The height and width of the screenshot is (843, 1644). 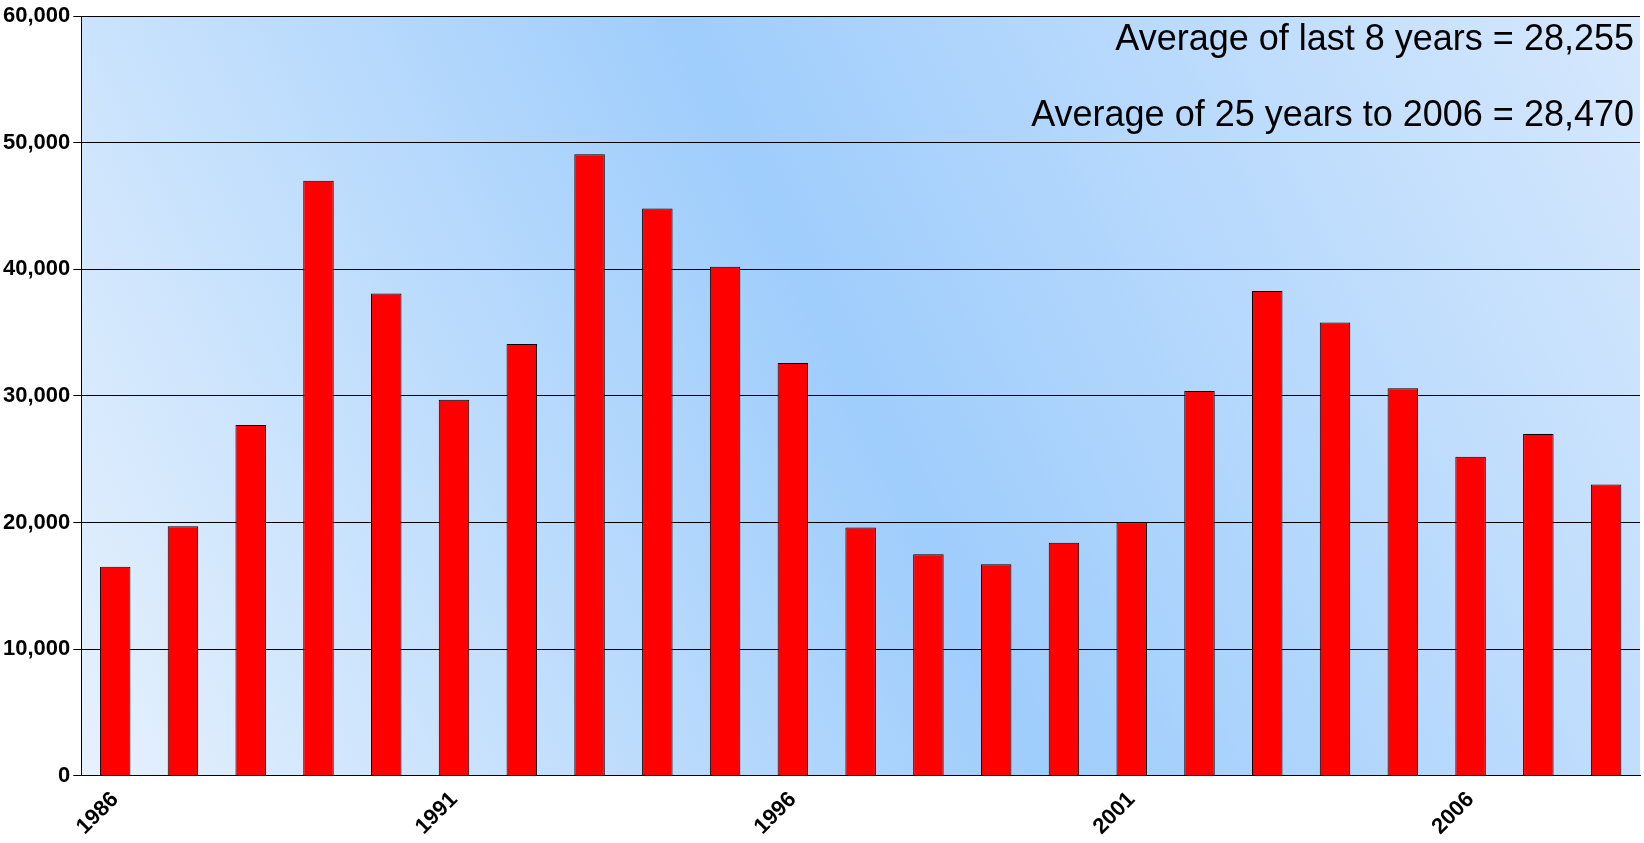 What do you see at coordinates (1374, 38) in the screenshot?
I see `annotation: Average of last 8 years = 28,255` at bounding box center [1374, 38].